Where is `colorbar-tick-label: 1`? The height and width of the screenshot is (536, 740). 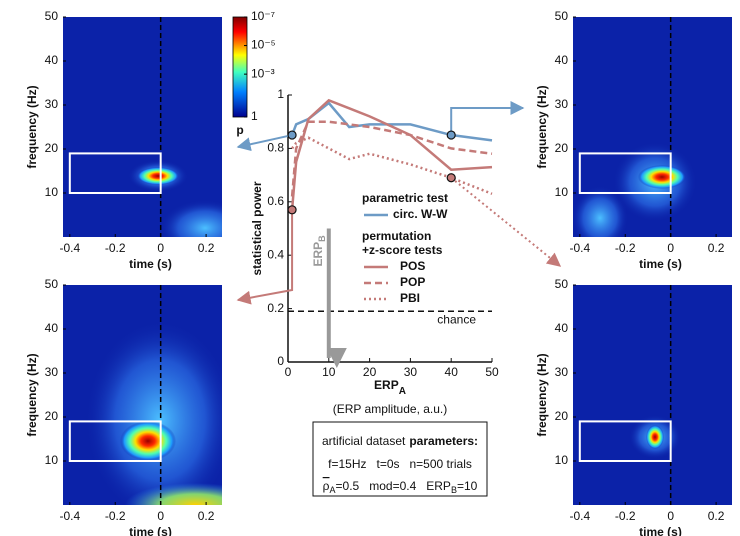 colorbar-tick-label: 1 is located at coordinates (254, 116).